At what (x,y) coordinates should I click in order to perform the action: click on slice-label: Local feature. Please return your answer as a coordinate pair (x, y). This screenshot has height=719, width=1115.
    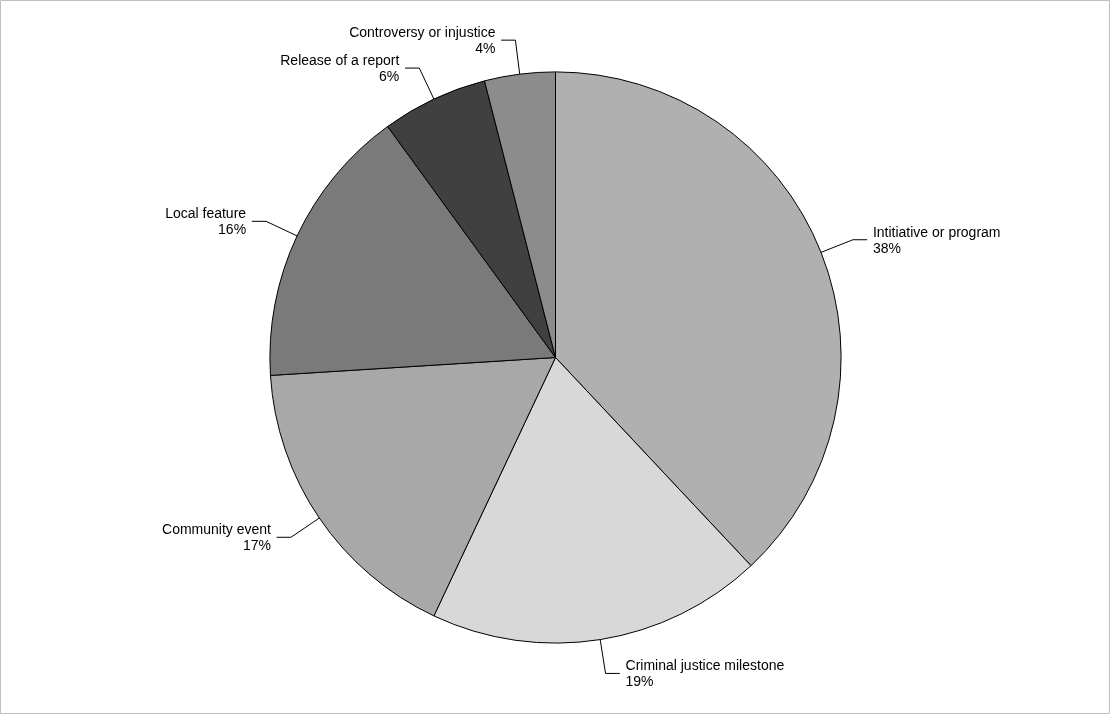
    Looking at the image, I should click on (206, 213).